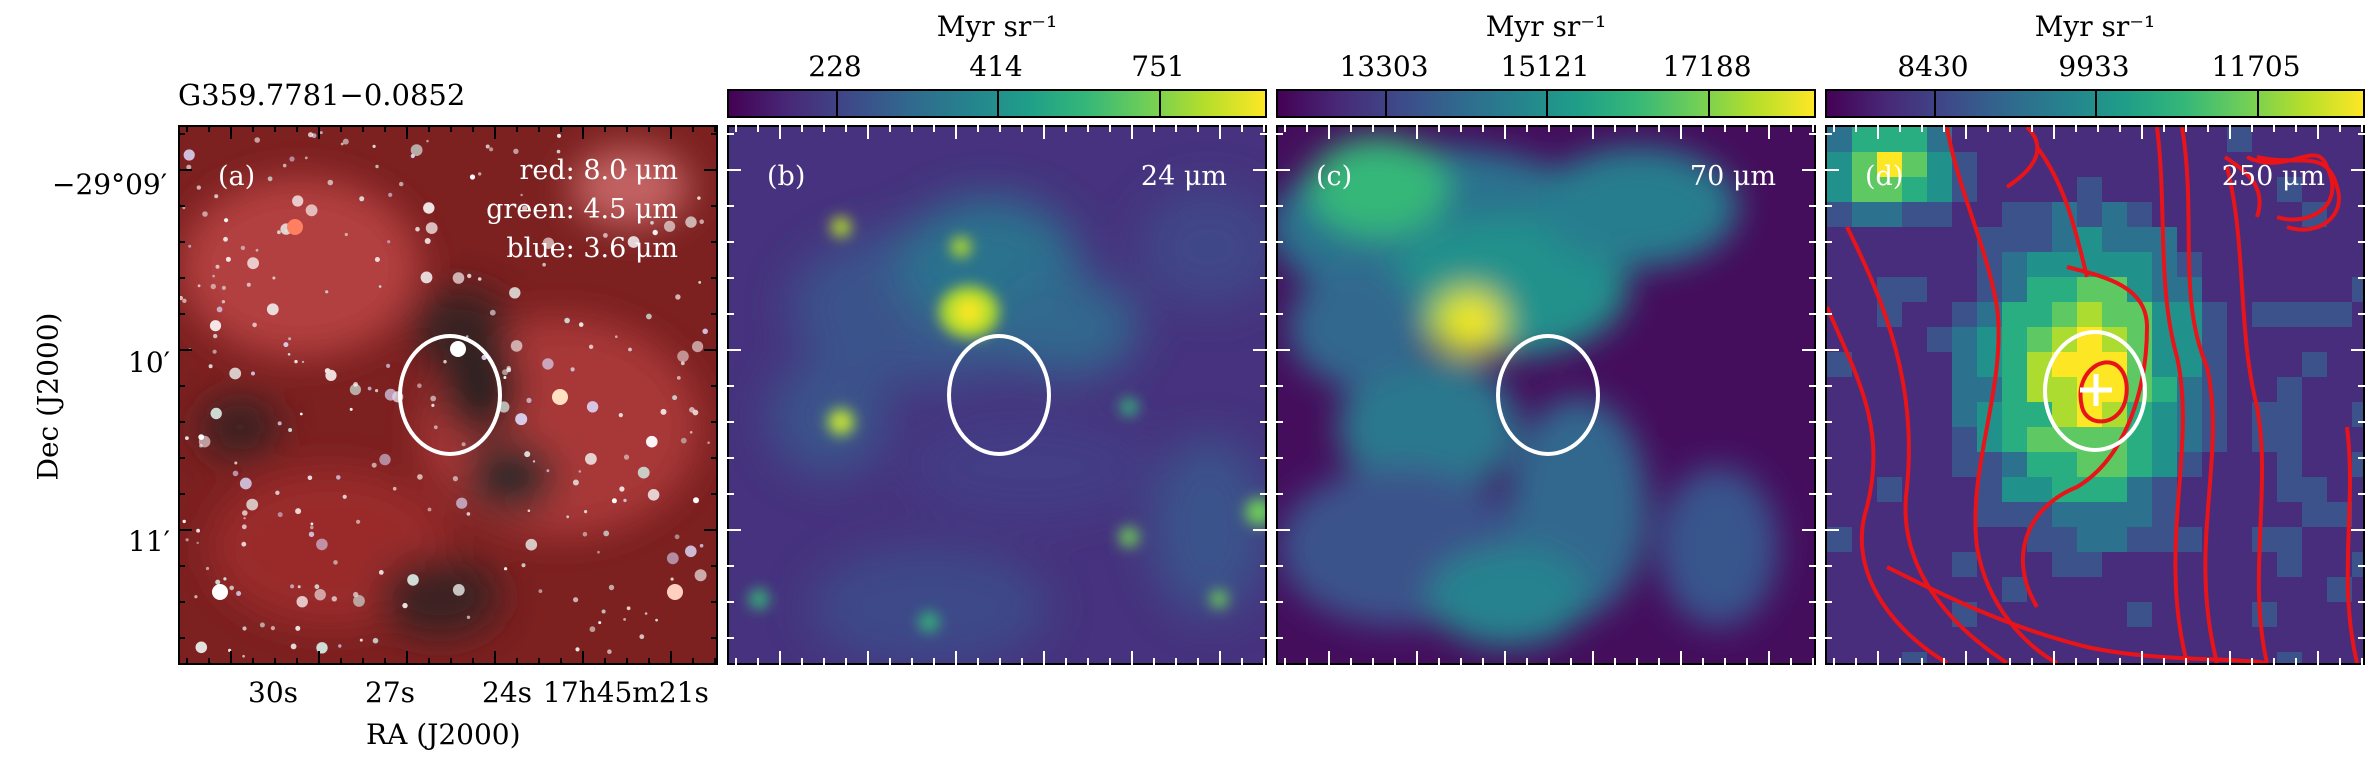 The height and width of the screenshot is (762, 2379). Describe the element at coordinates (582, 209) in the screenshot. I see `legend-green: green: 4.5 μm` at that location.